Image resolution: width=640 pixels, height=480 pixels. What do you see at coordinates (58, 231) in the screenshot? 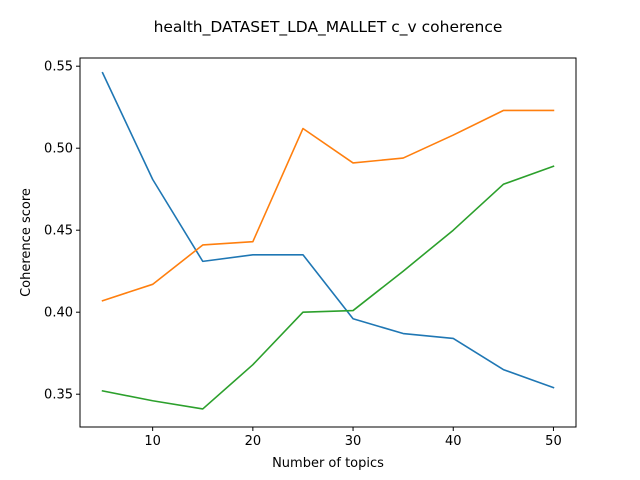
I see `y-tick-label: 0.45` at bounding box center [58, 231].